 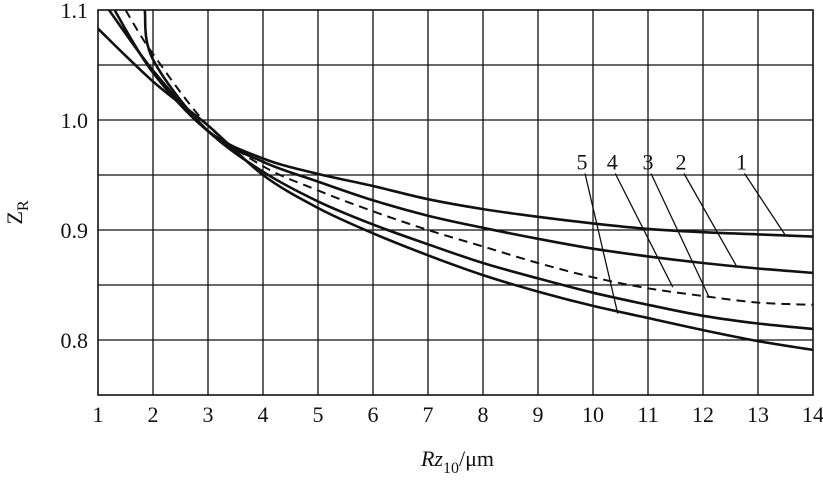 What do you see at coordinates (647, 414) in the screenshot?
I see `x-tick-label: 11` at bounding box center [647, 414].